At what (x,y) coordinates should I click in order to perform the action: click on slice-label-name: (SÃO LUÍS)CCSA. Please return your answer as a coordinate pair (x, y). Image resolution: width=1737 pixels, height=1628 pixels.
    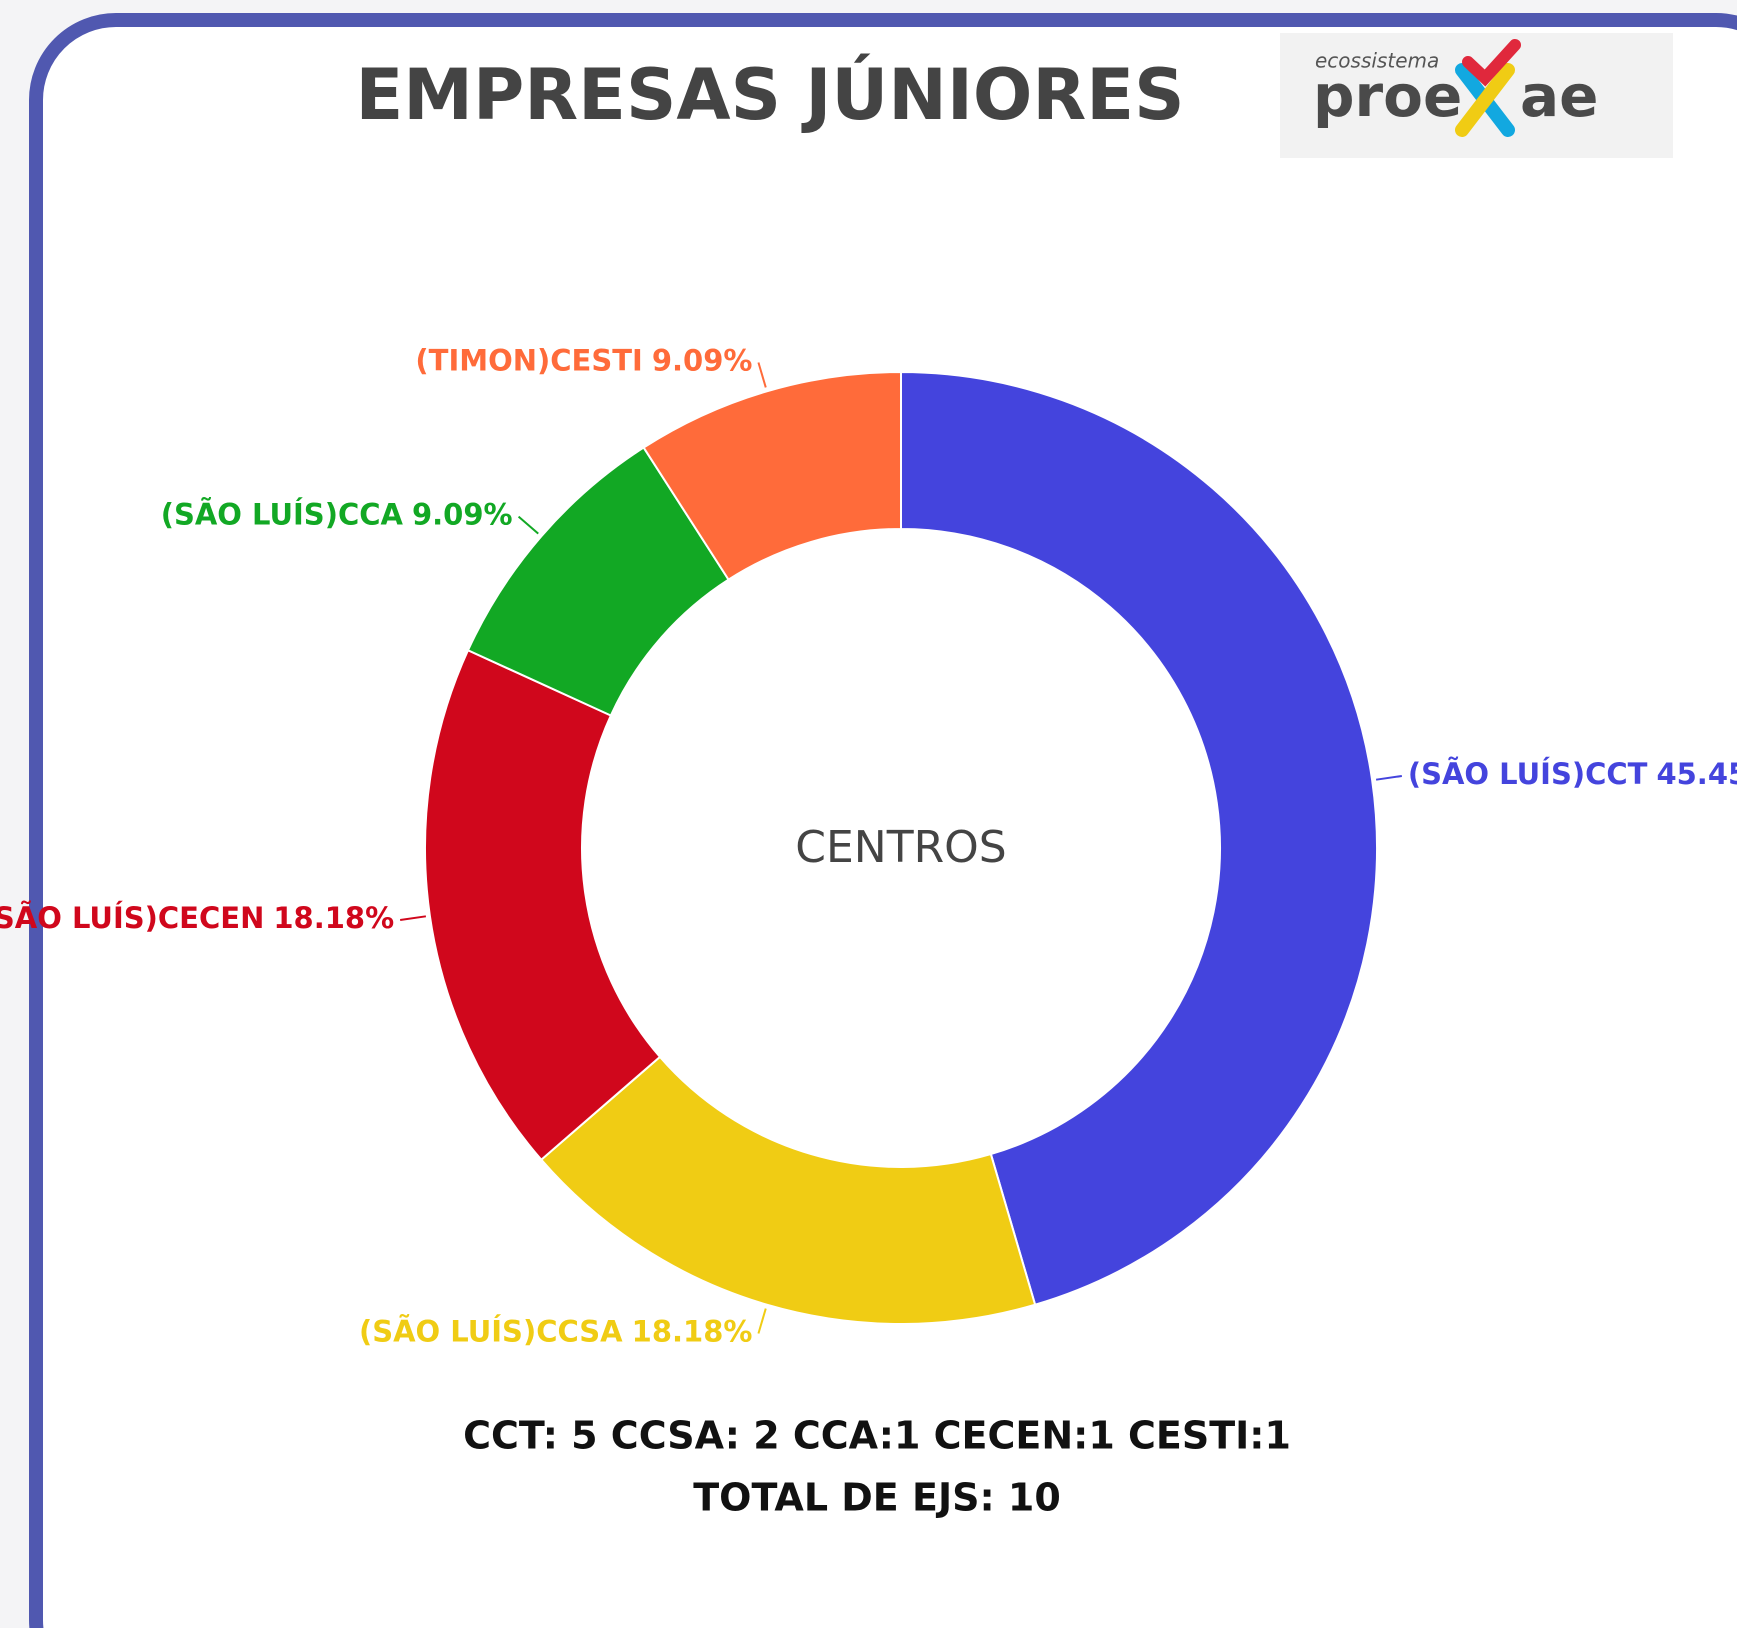
    Looking at the image, I should click on (491, 1332).